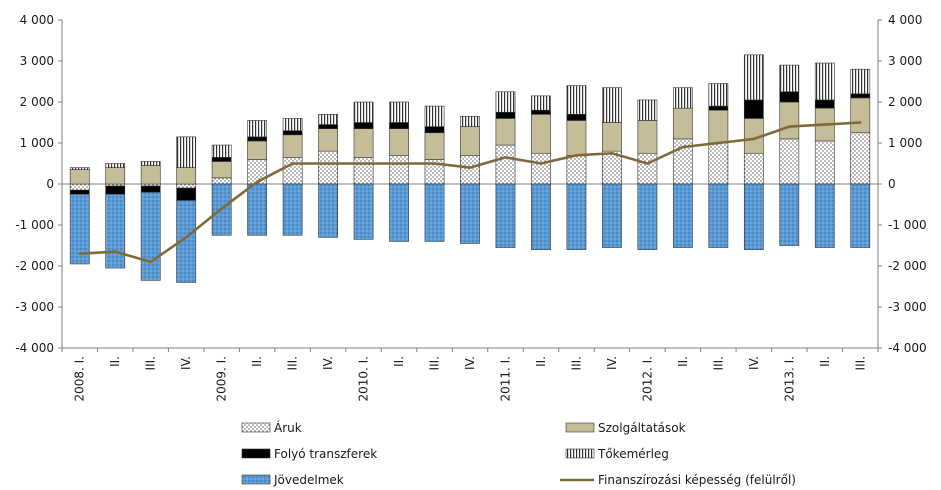  I want to click on legend-swatch-tokemerleg, so click(580, 453).